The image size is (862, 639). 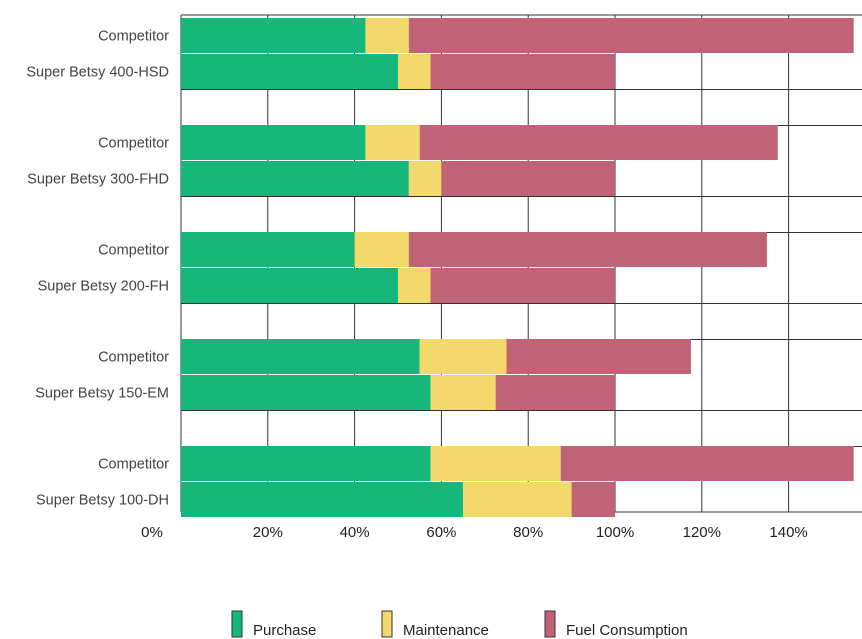 I want to click on legend-label: Purchase, so click(x=284, y=630).